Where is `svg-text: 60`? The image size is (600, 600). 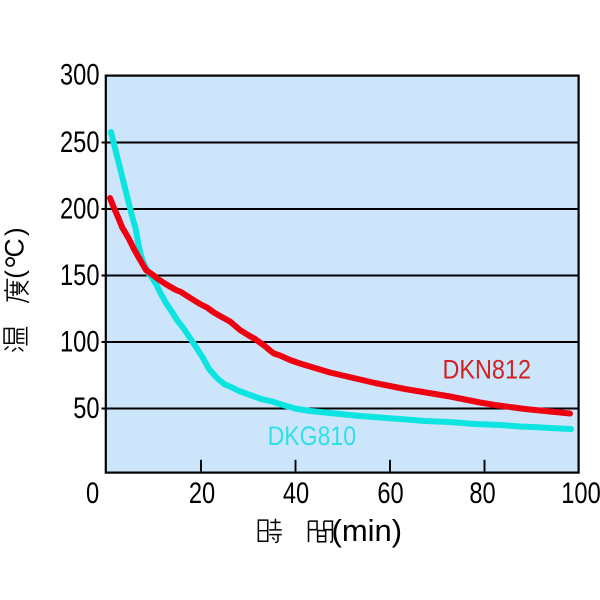 svg-text: 60 is located at coordinates (390, 493).